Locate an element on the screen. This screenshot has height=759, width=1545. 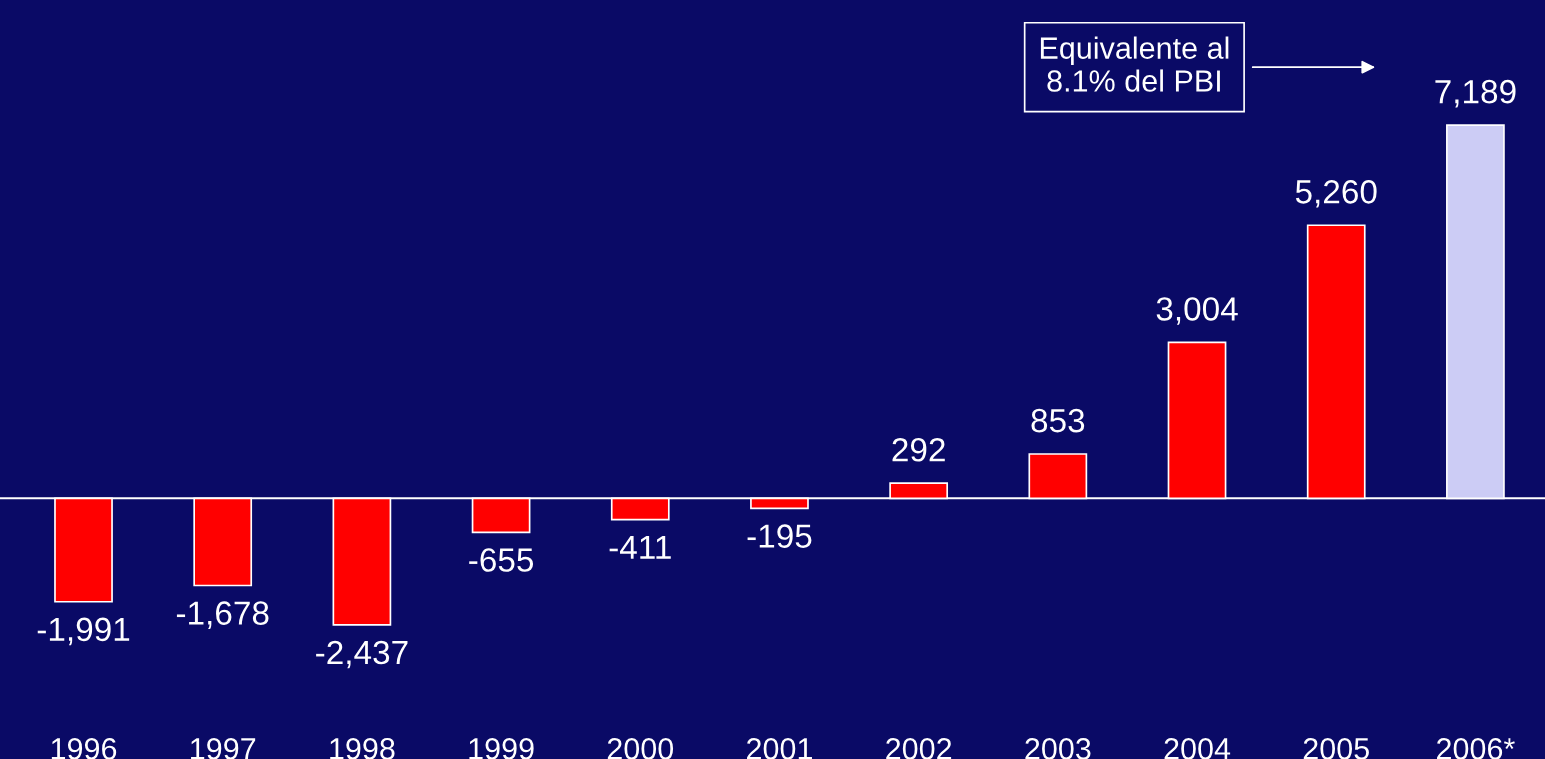
x-tick-label: 2000 is located at coordinates (640, 748).